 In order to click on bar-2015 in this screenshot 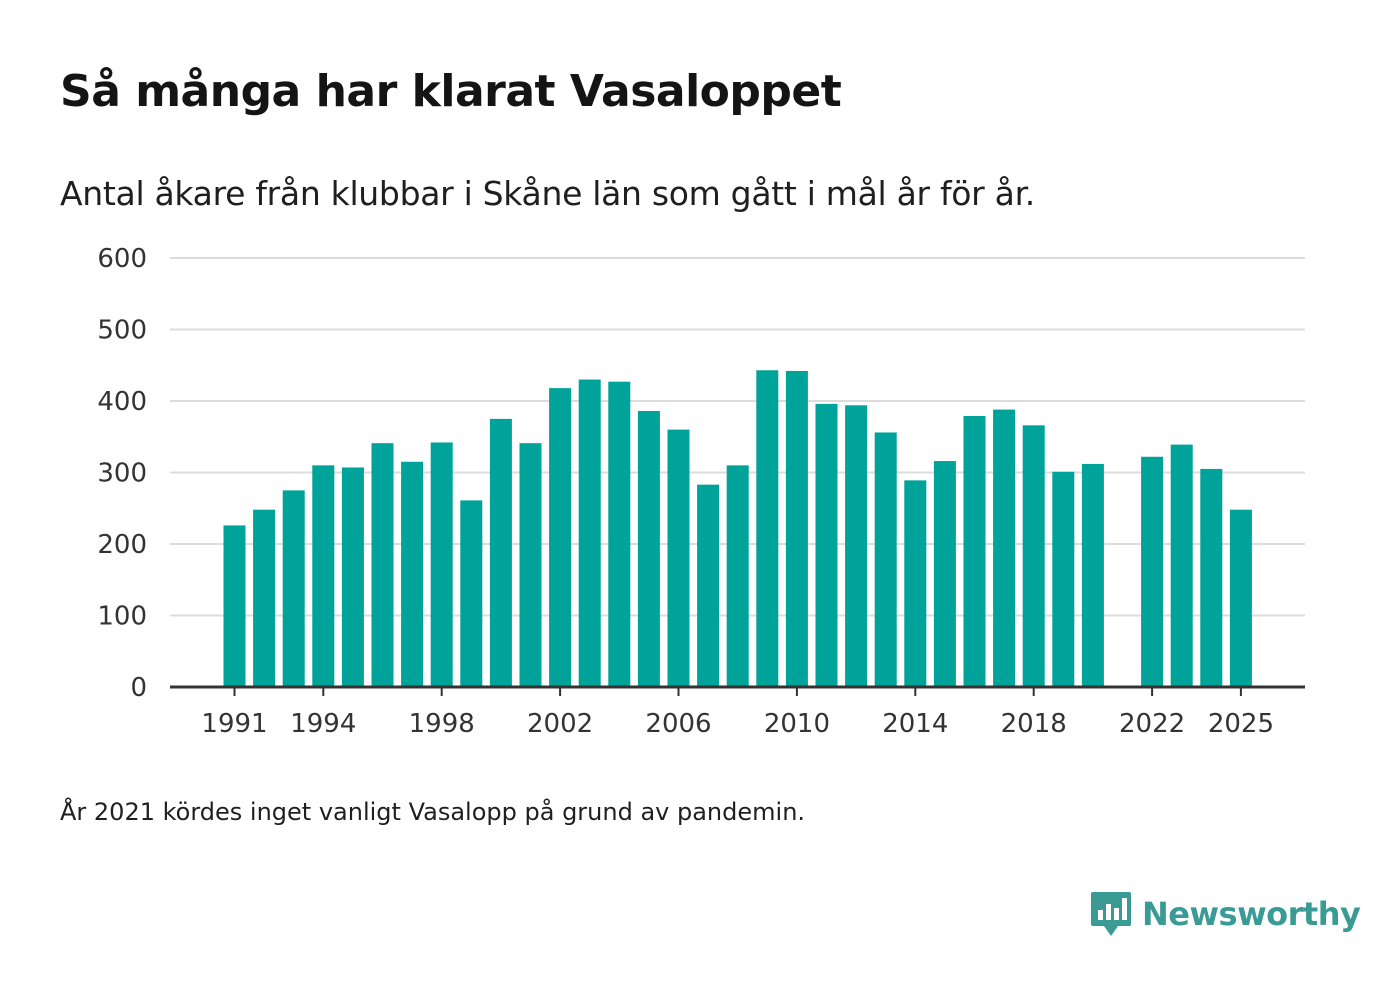, I will do `click(944, 574)`.